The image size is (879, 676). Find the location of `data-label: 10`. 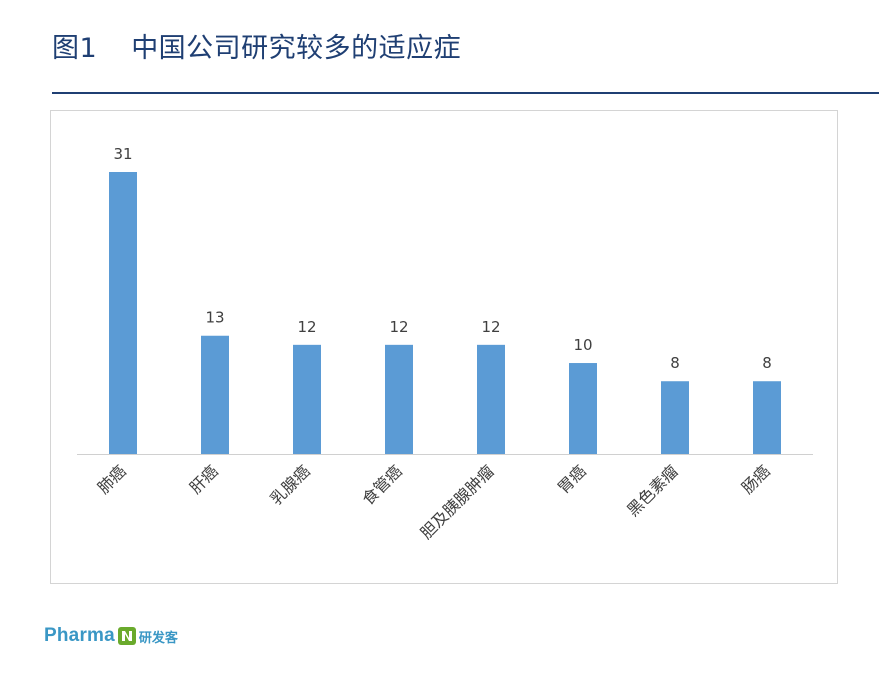

data-label: 10 is located at coordinates (582, 345).